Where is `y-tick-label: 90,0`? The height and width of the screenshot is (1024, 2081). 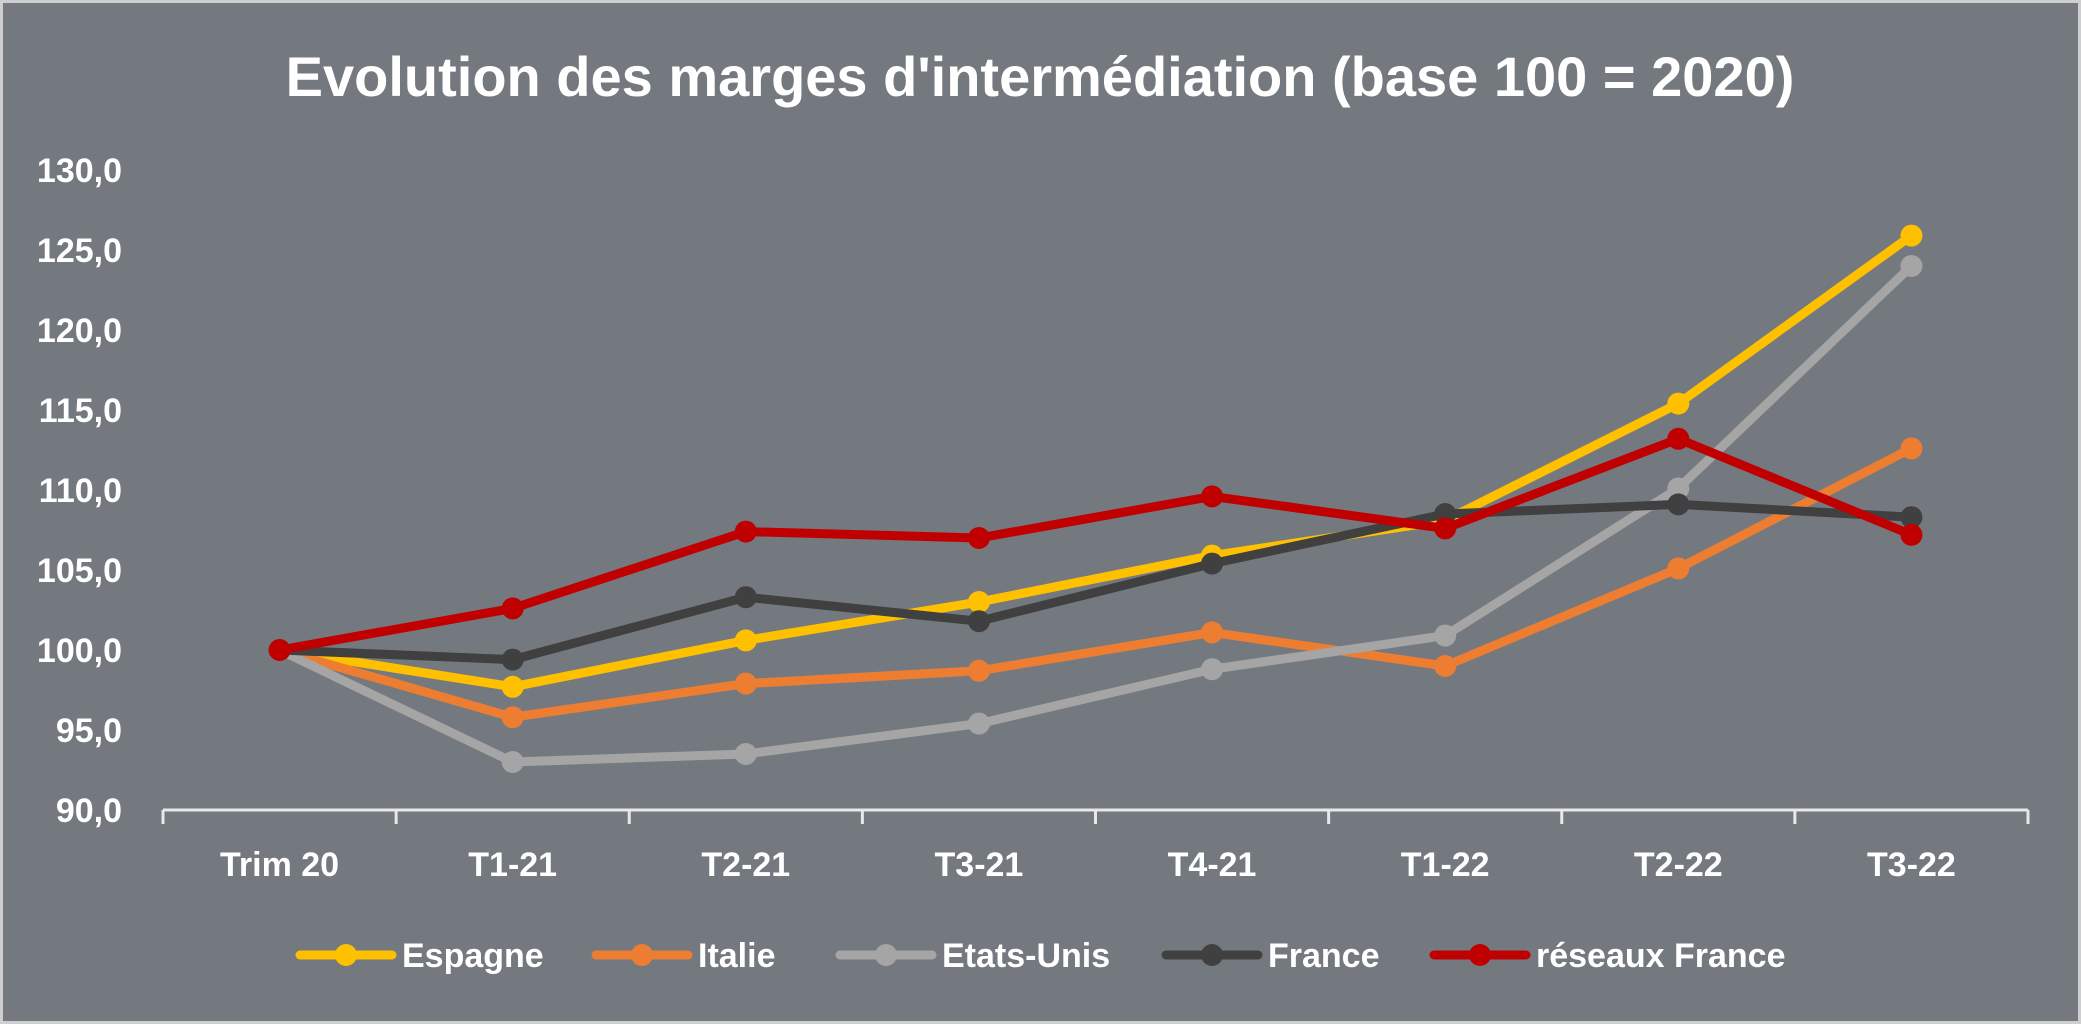
y-tick-label: 90,0 is located at coordinates (89, 811).